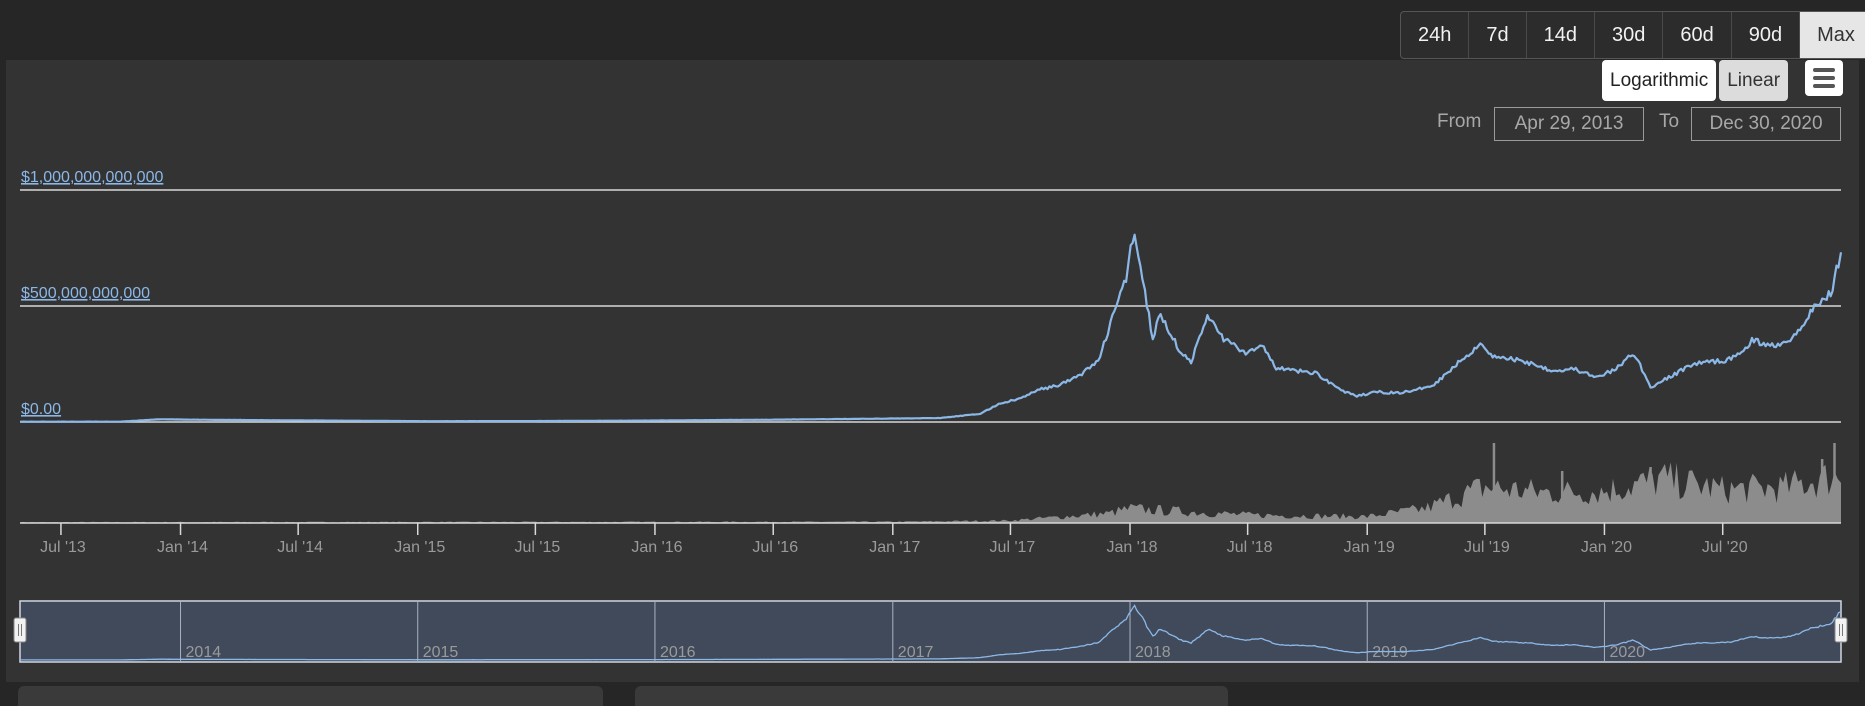 The width and height of the screenshot is (1865, 706). Describe the element at coordinates (1628, 35) in the screenshot. I see `range-button-30d: 30d` at that location.